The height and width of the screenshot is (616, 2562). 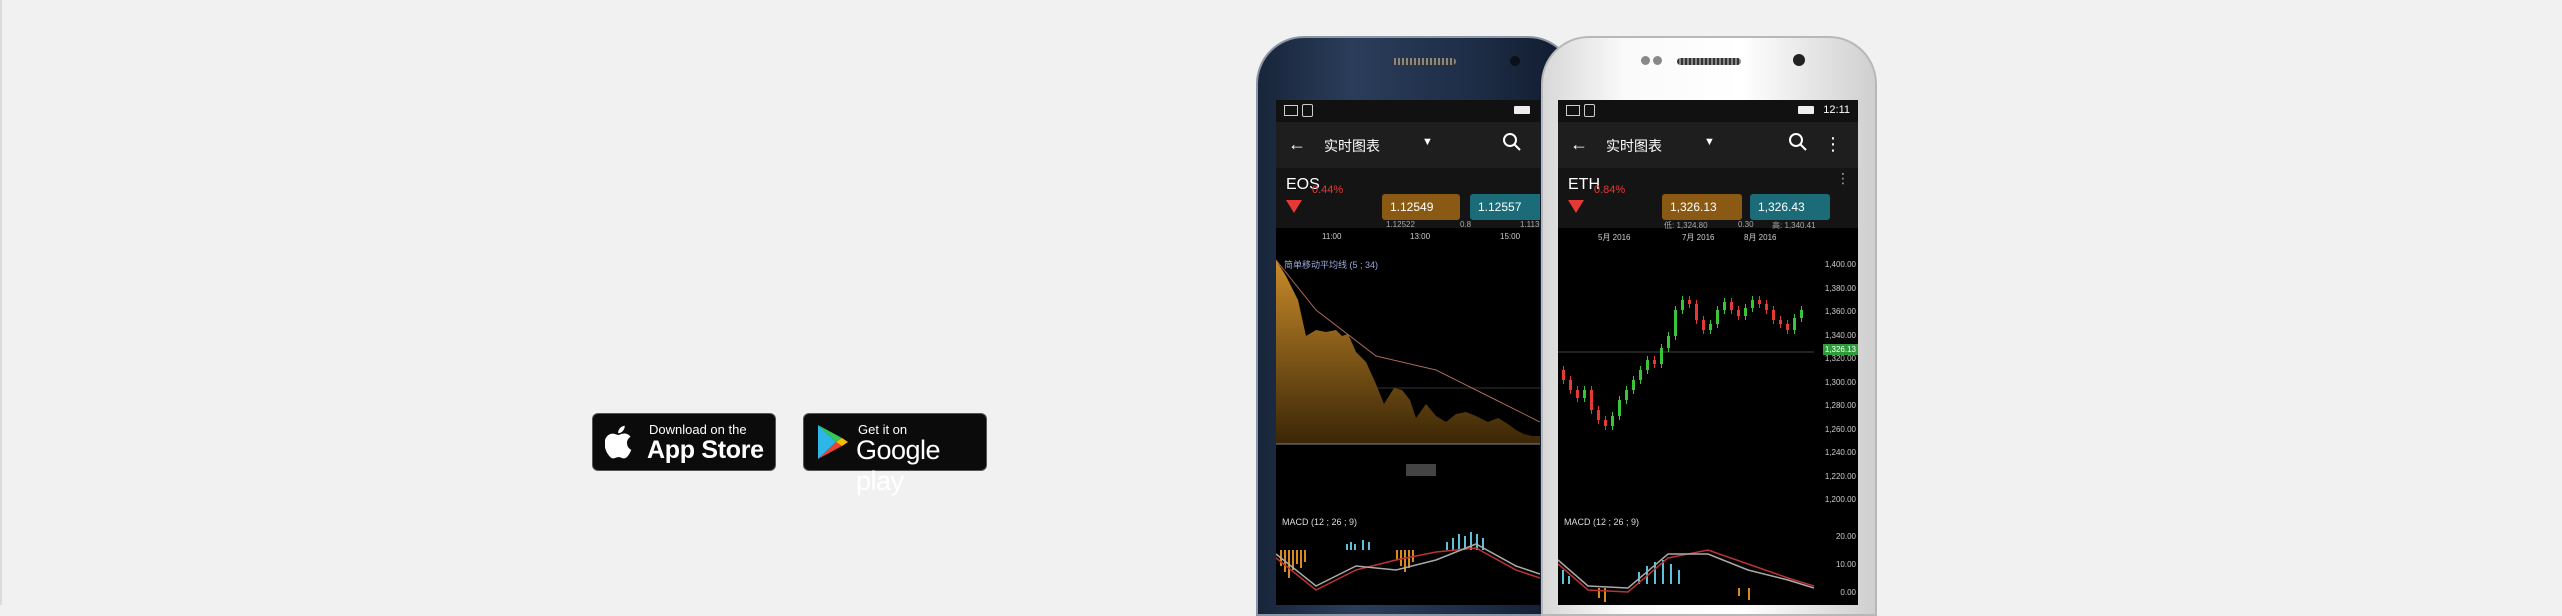 What do you see at coordinates (1400, 224) in the screenshot?
I see `low-price: 1.12522` at bounding box center [1400, 224].